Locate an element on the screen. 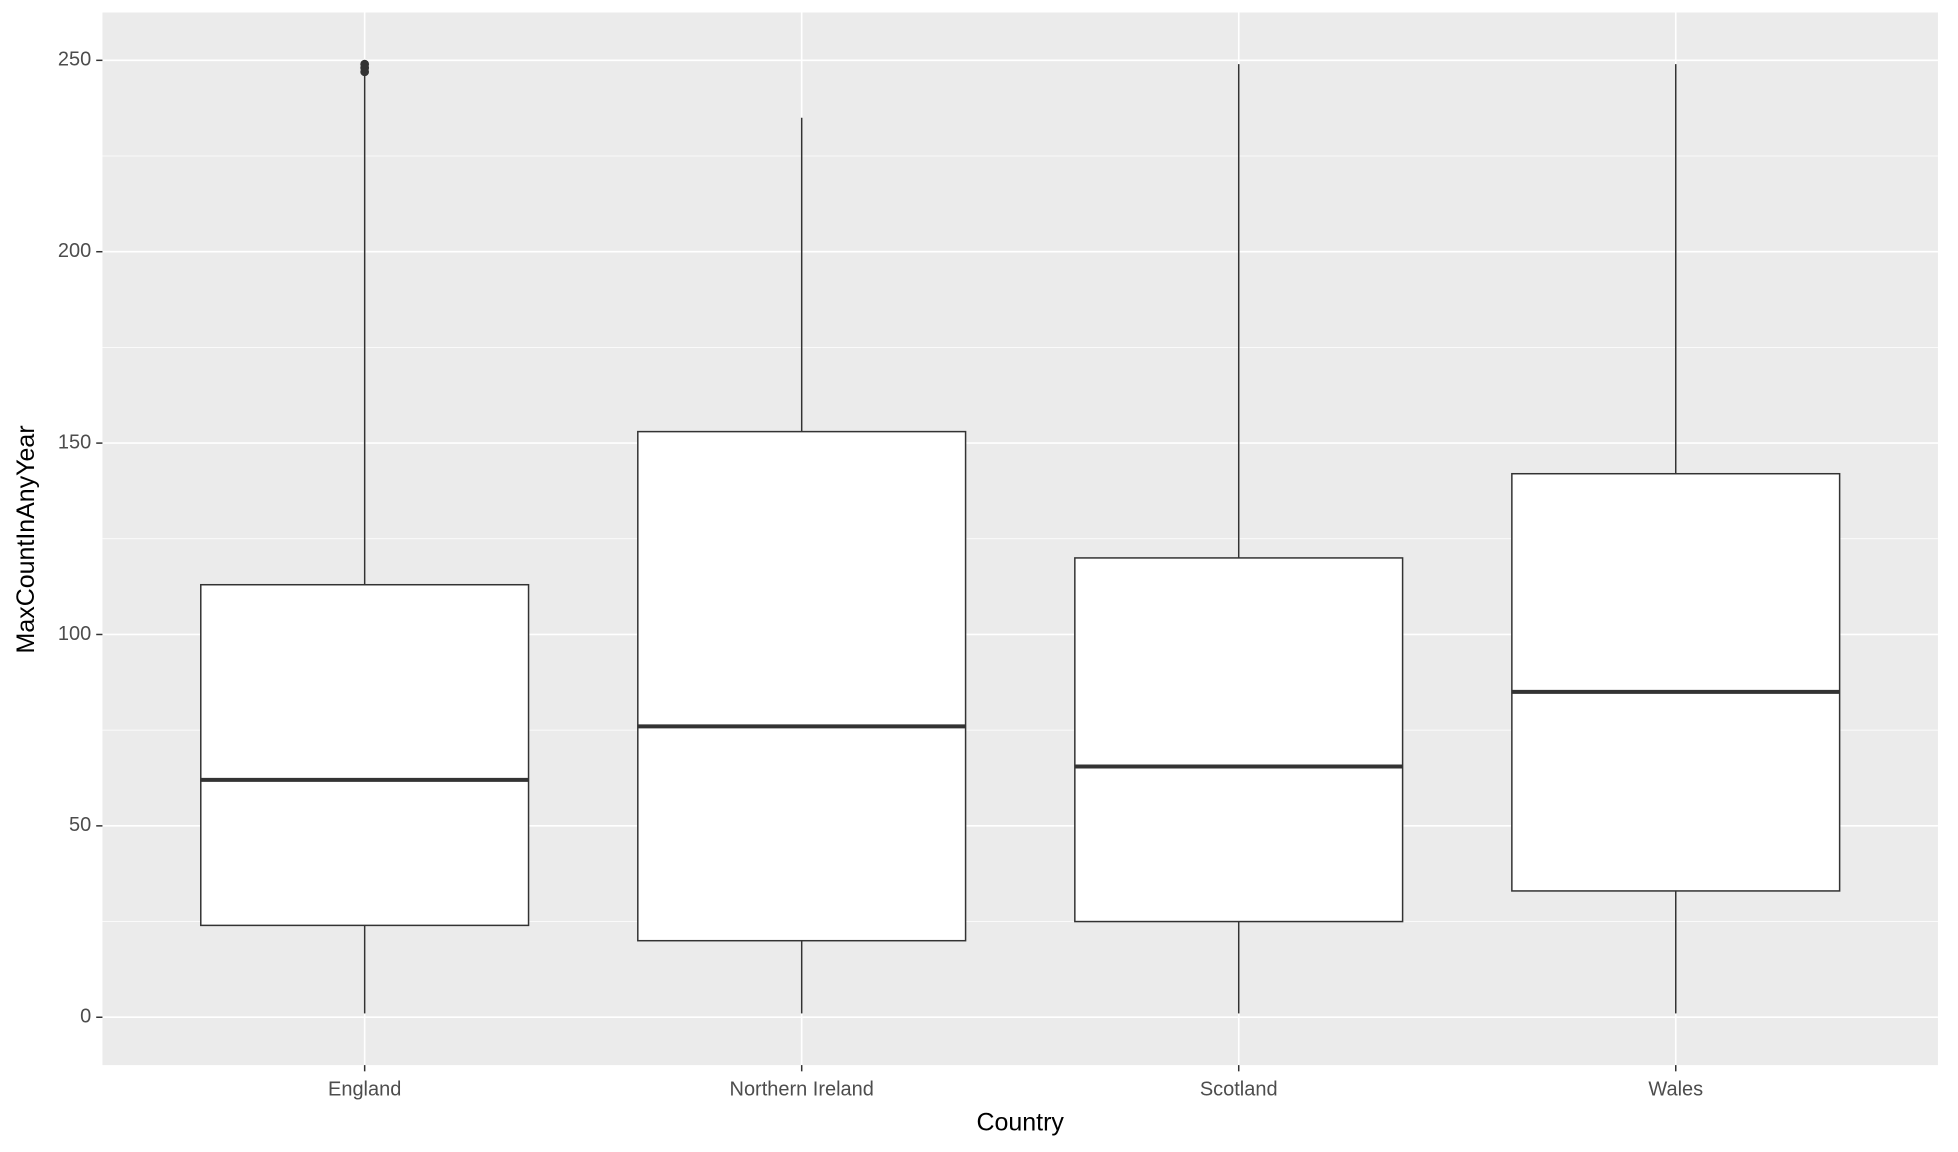 The height and width of the screenshot is (1152, 1958). x-tick-label: Northern Ireland is located at coordinates (802, 1089).